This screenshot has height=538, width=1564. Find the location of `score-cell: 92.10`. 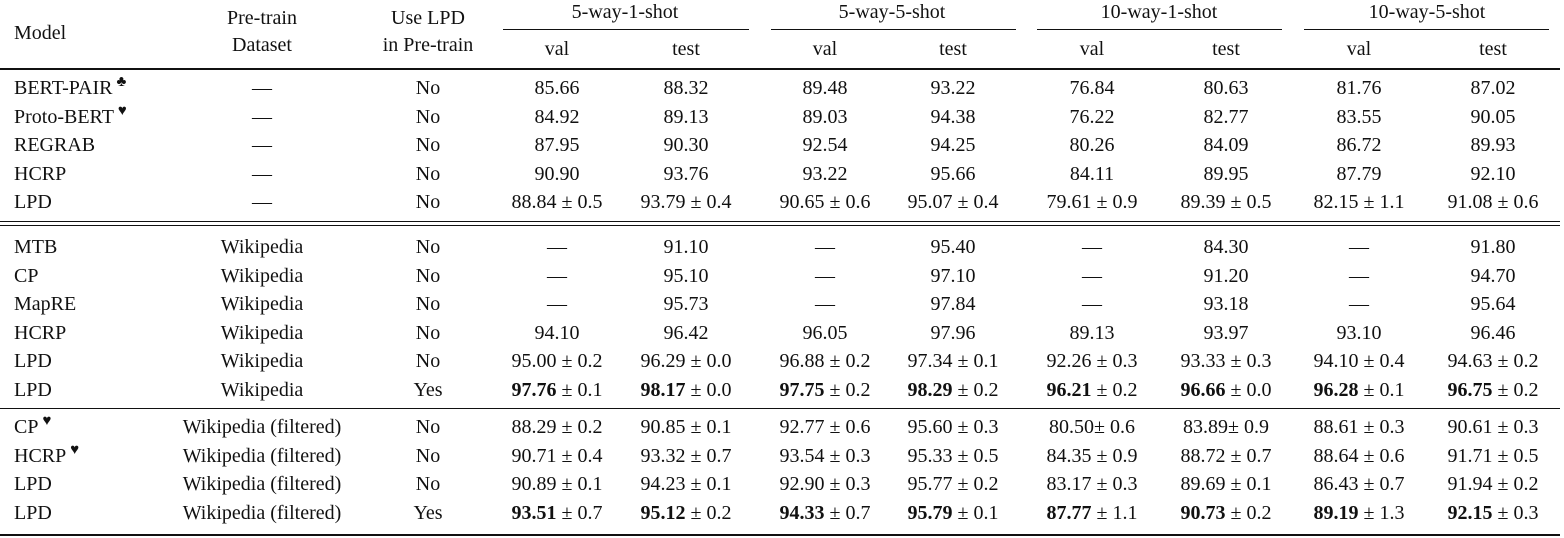

score-cell: 92.10 is located at coordinates (1493, 174).